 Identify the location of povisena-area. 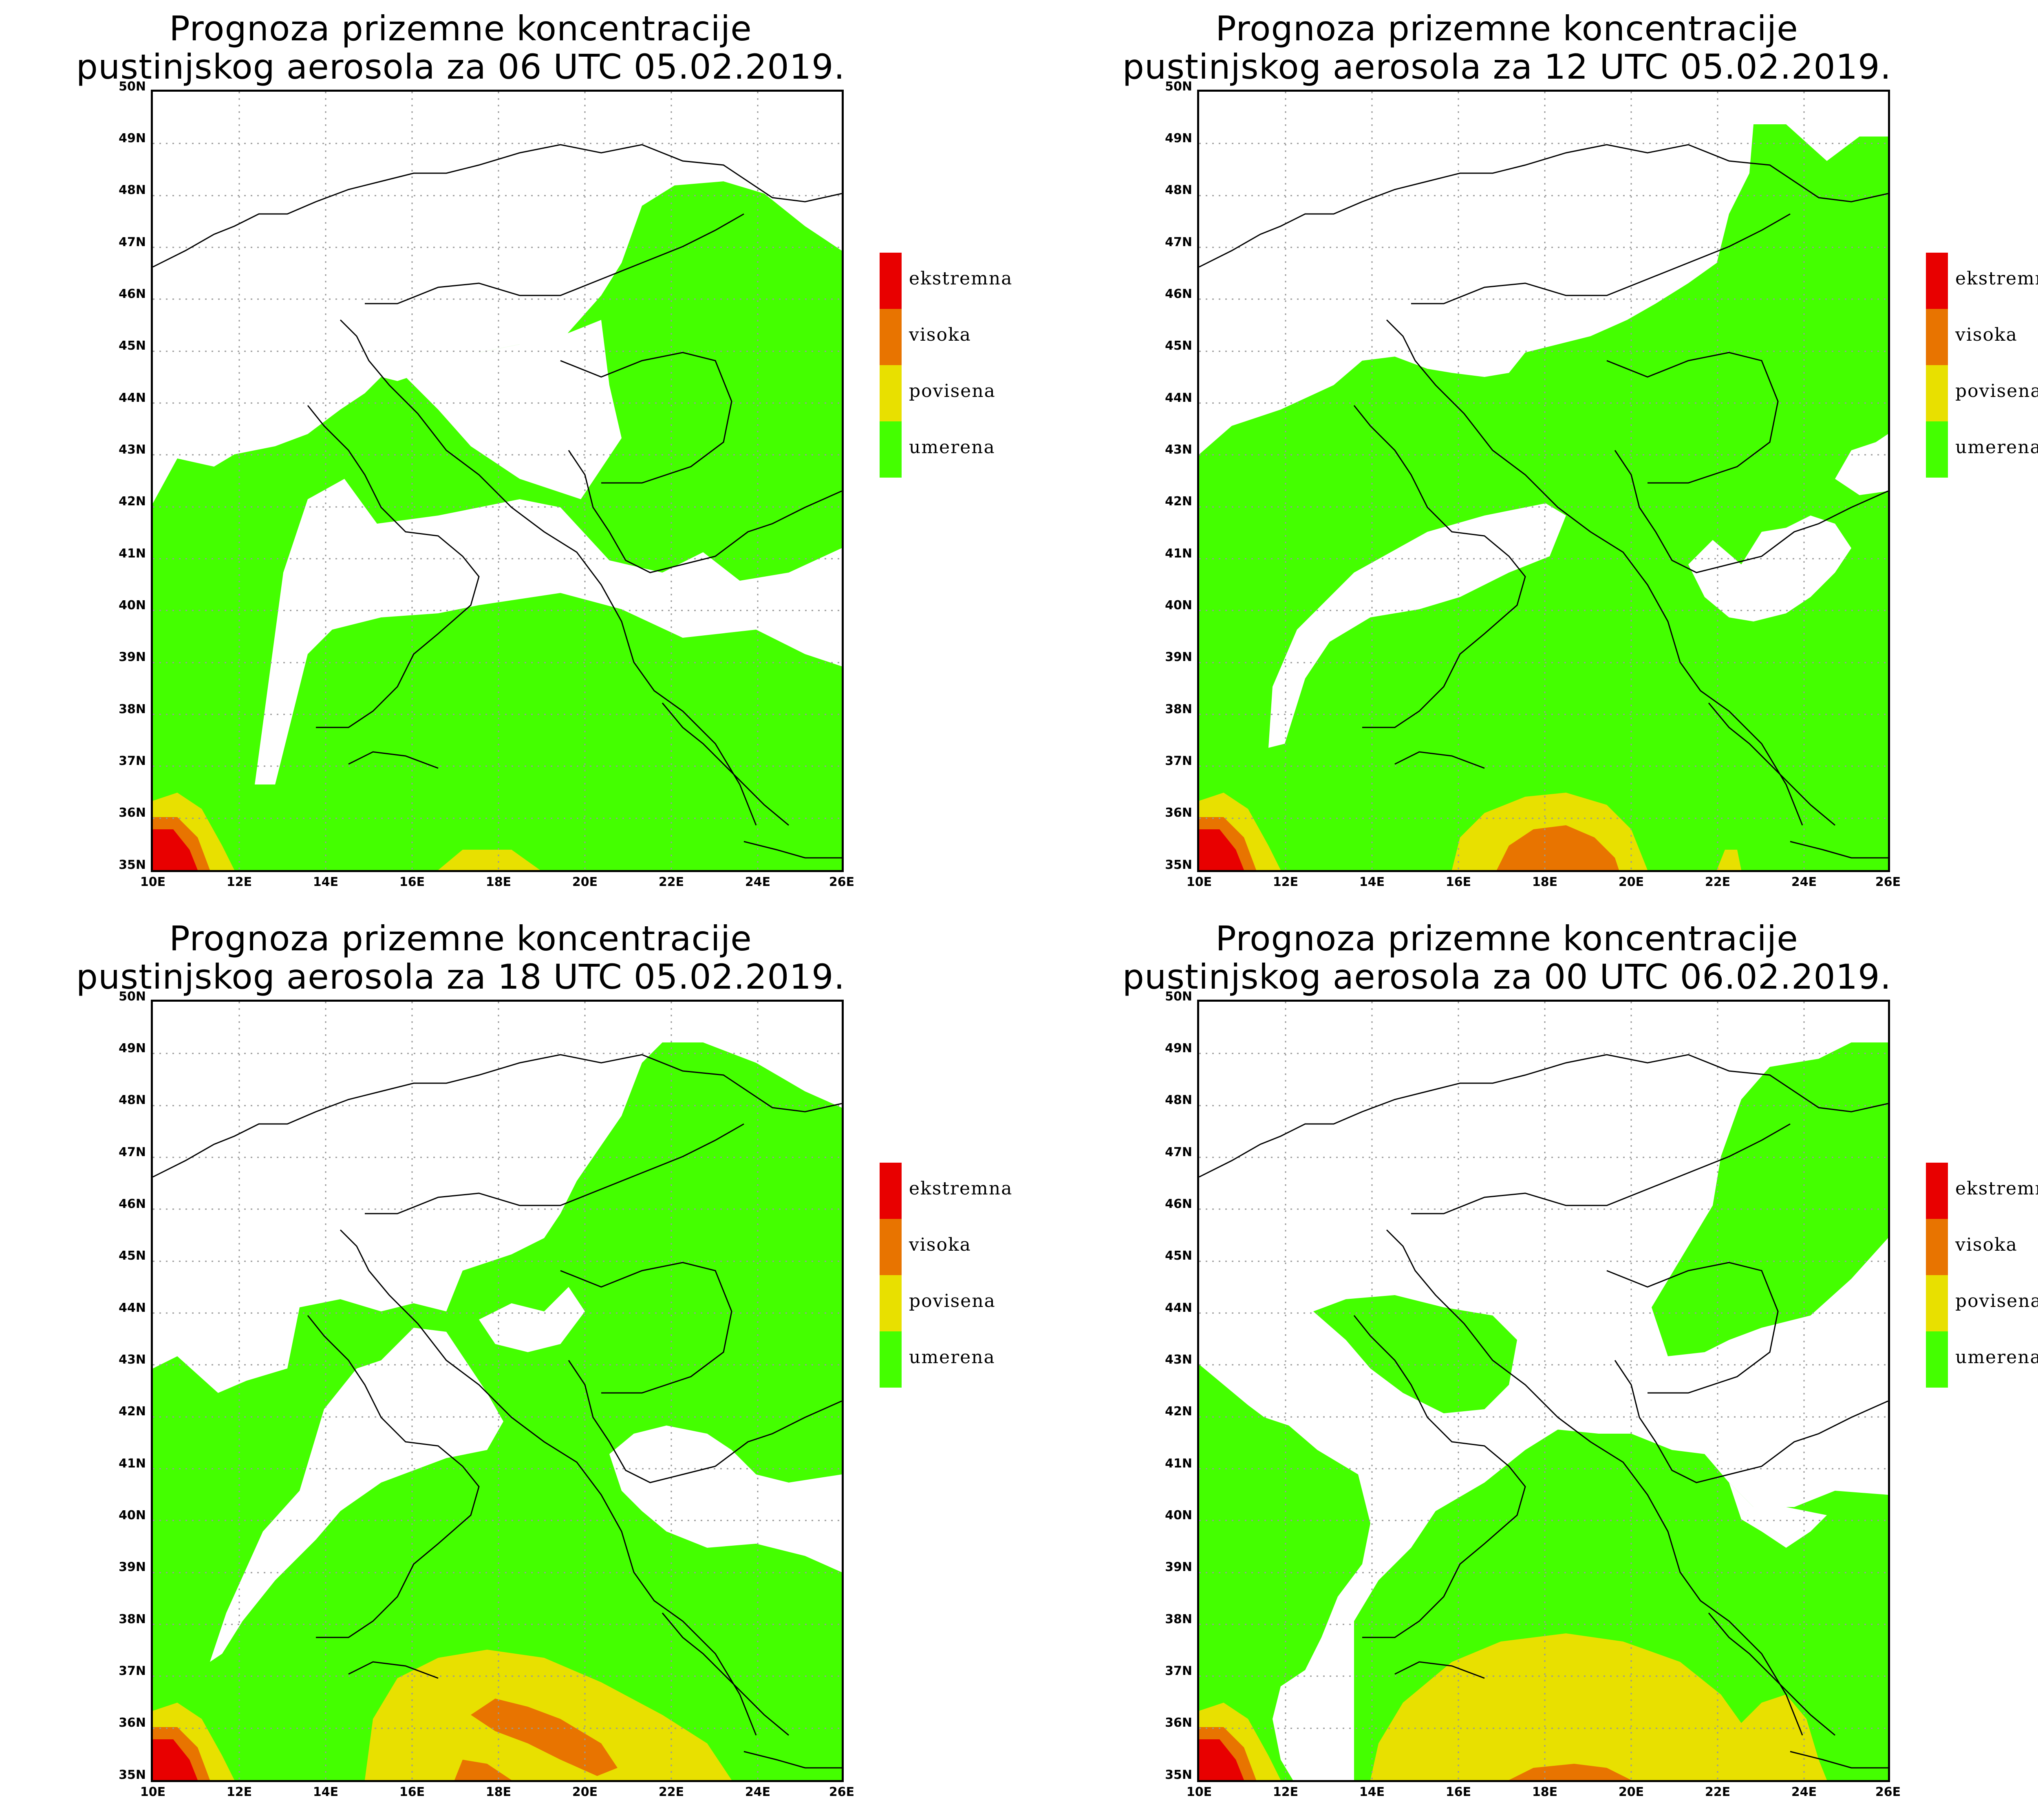
(1599, 1707).